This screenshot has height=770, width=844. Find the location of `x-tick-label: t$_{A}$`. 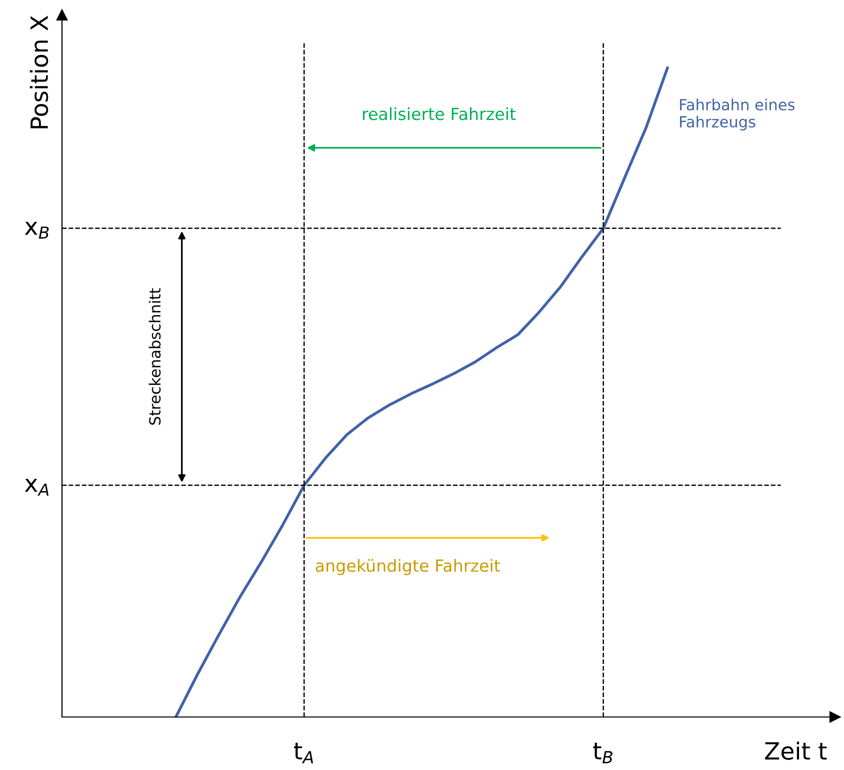

x-tick-label: t$_{A}$ is located at coordinates (304, 753).